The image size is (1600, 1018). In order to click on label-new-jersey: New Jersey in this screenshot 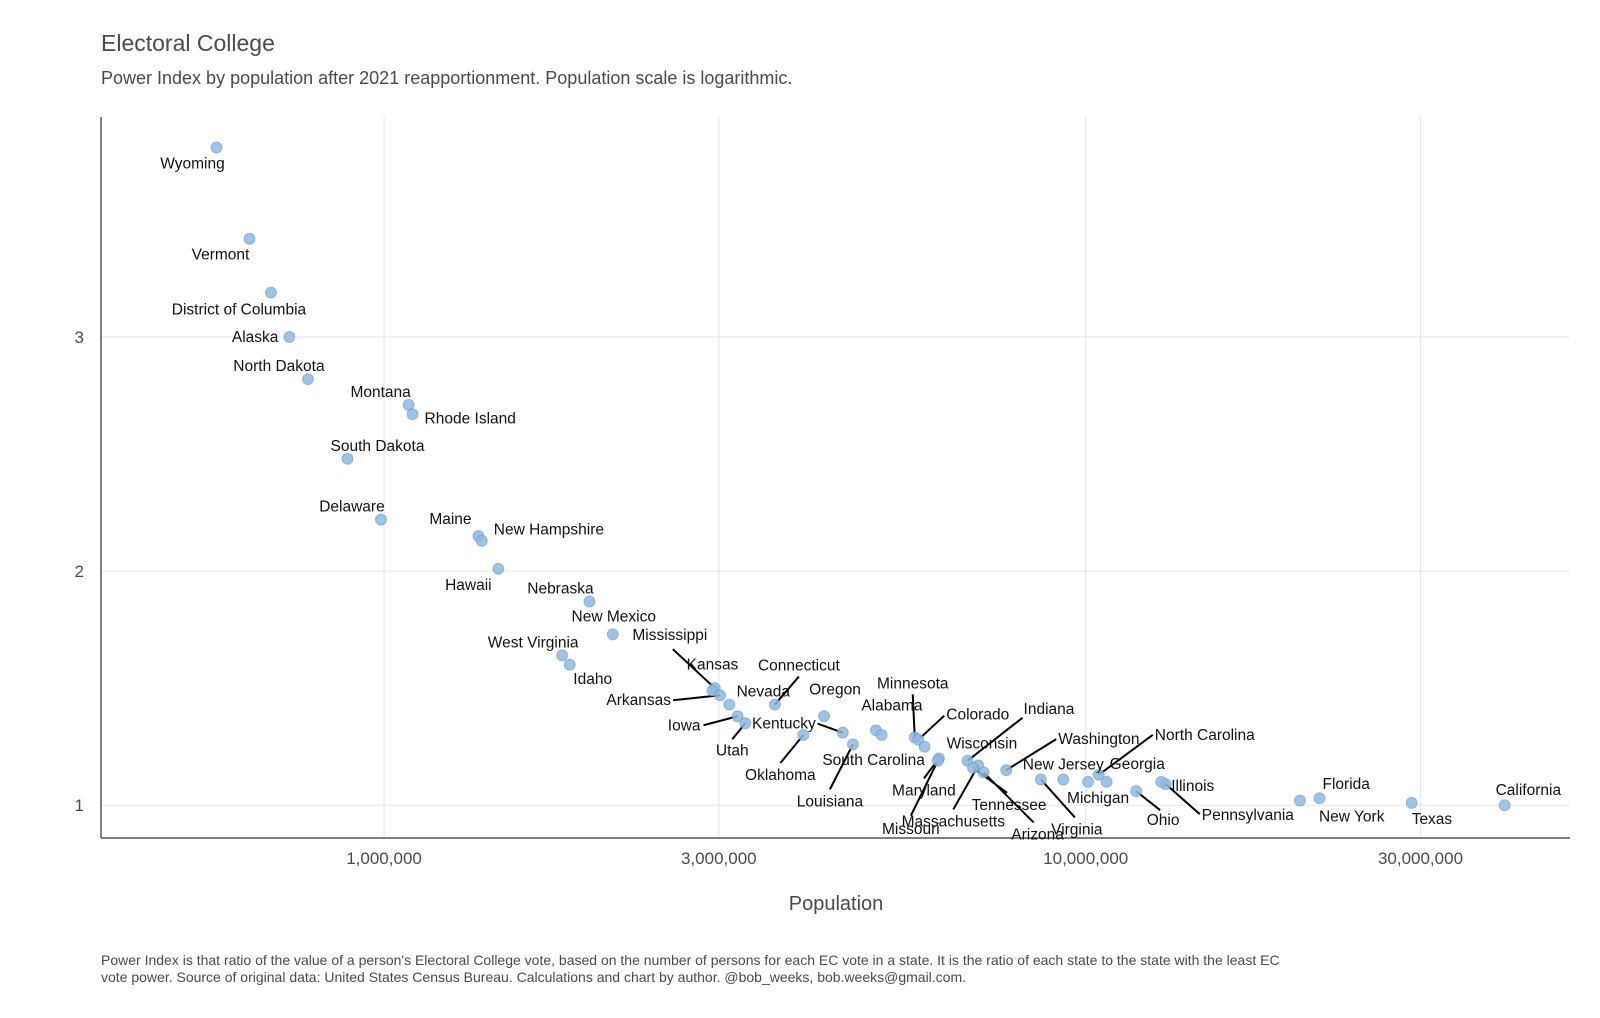, I will do `click(1063, 764)`.